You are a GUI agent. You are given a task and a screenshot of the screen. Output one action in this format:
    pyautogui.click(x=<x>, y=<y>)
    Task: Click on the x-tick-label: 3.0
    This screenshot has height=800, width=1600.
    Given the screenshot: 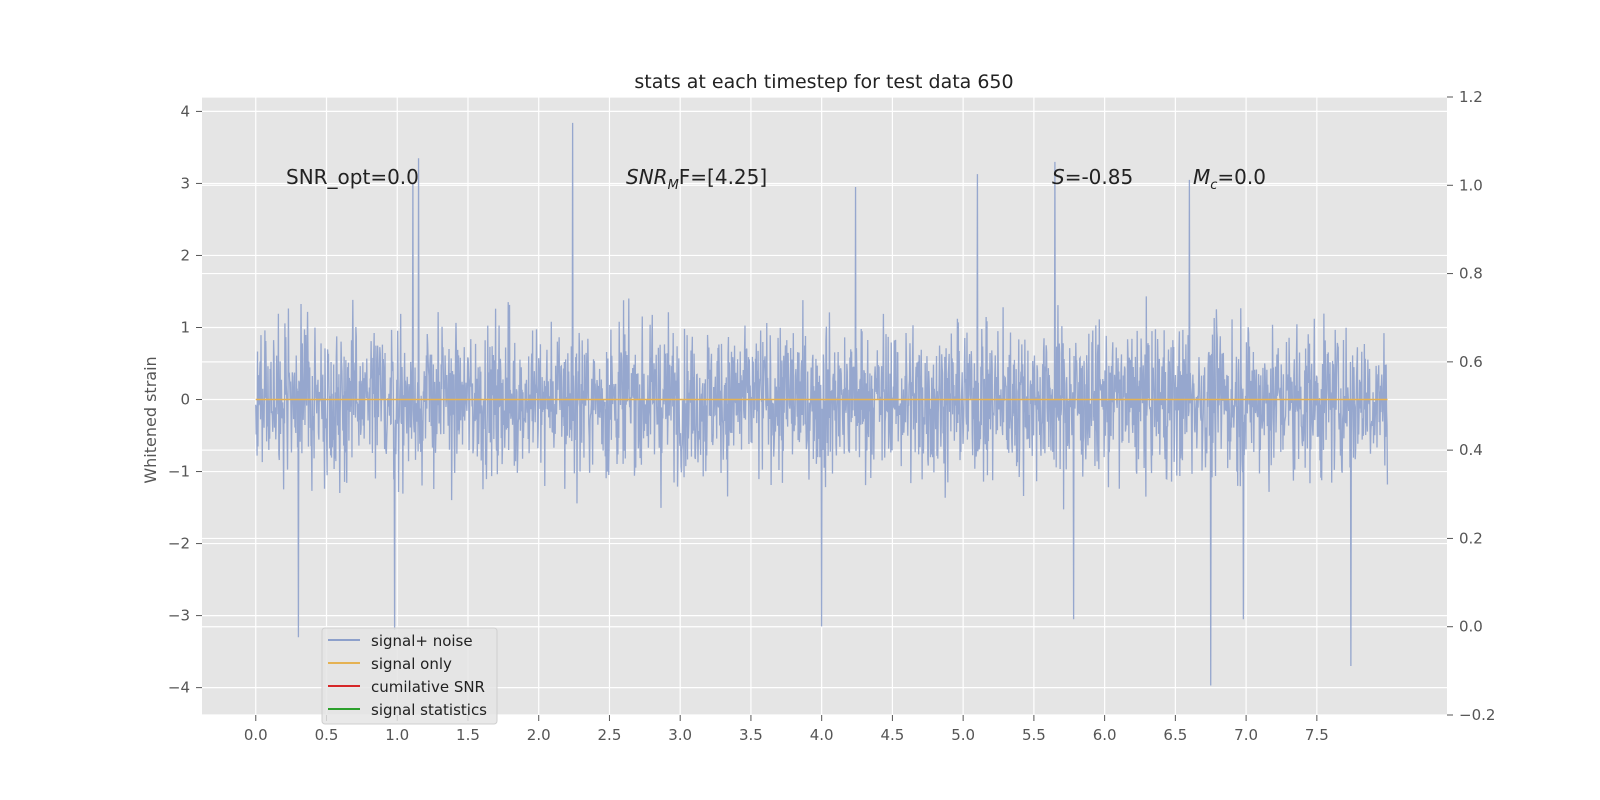 What is the action you would take?
    pyautogui.click(x=680, y=735)
    